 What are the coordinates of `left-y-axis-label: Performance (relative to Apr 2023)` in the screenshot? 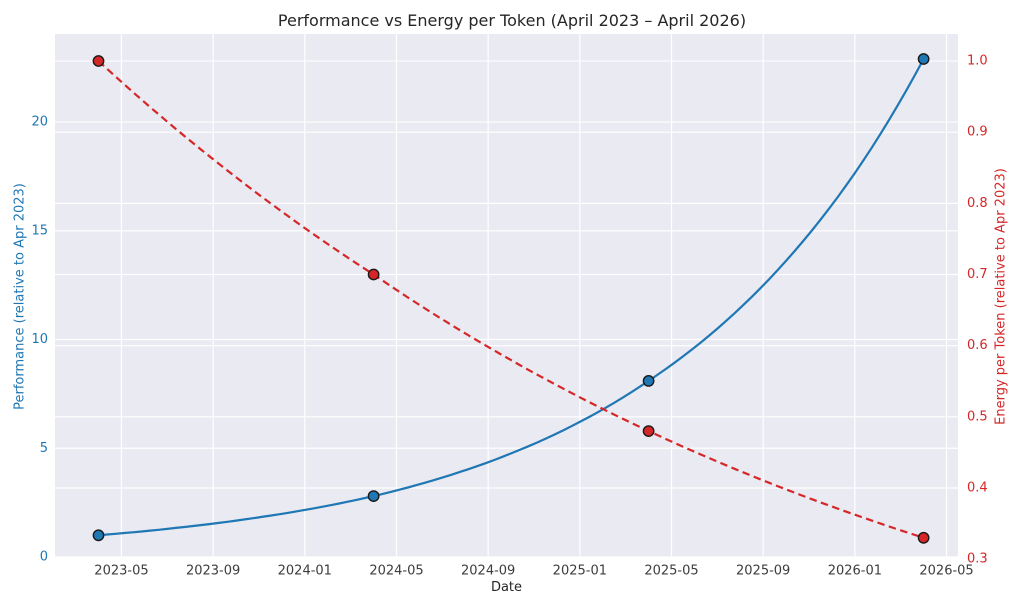 It's located at (20, 296).